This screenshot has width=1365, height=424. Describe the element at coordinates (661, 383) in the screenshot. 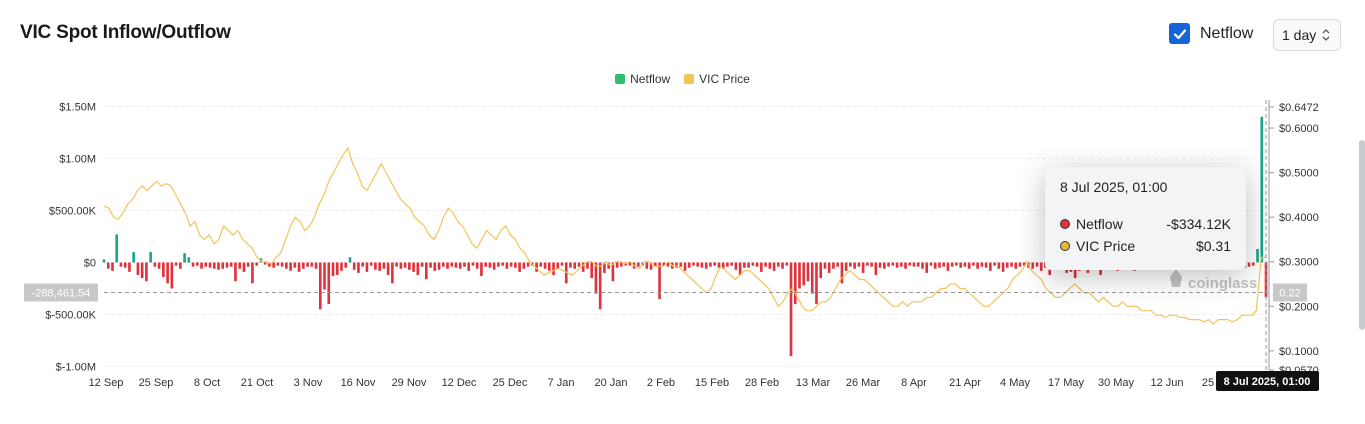

I see `x-tick-label: 2 Feb` at that location.